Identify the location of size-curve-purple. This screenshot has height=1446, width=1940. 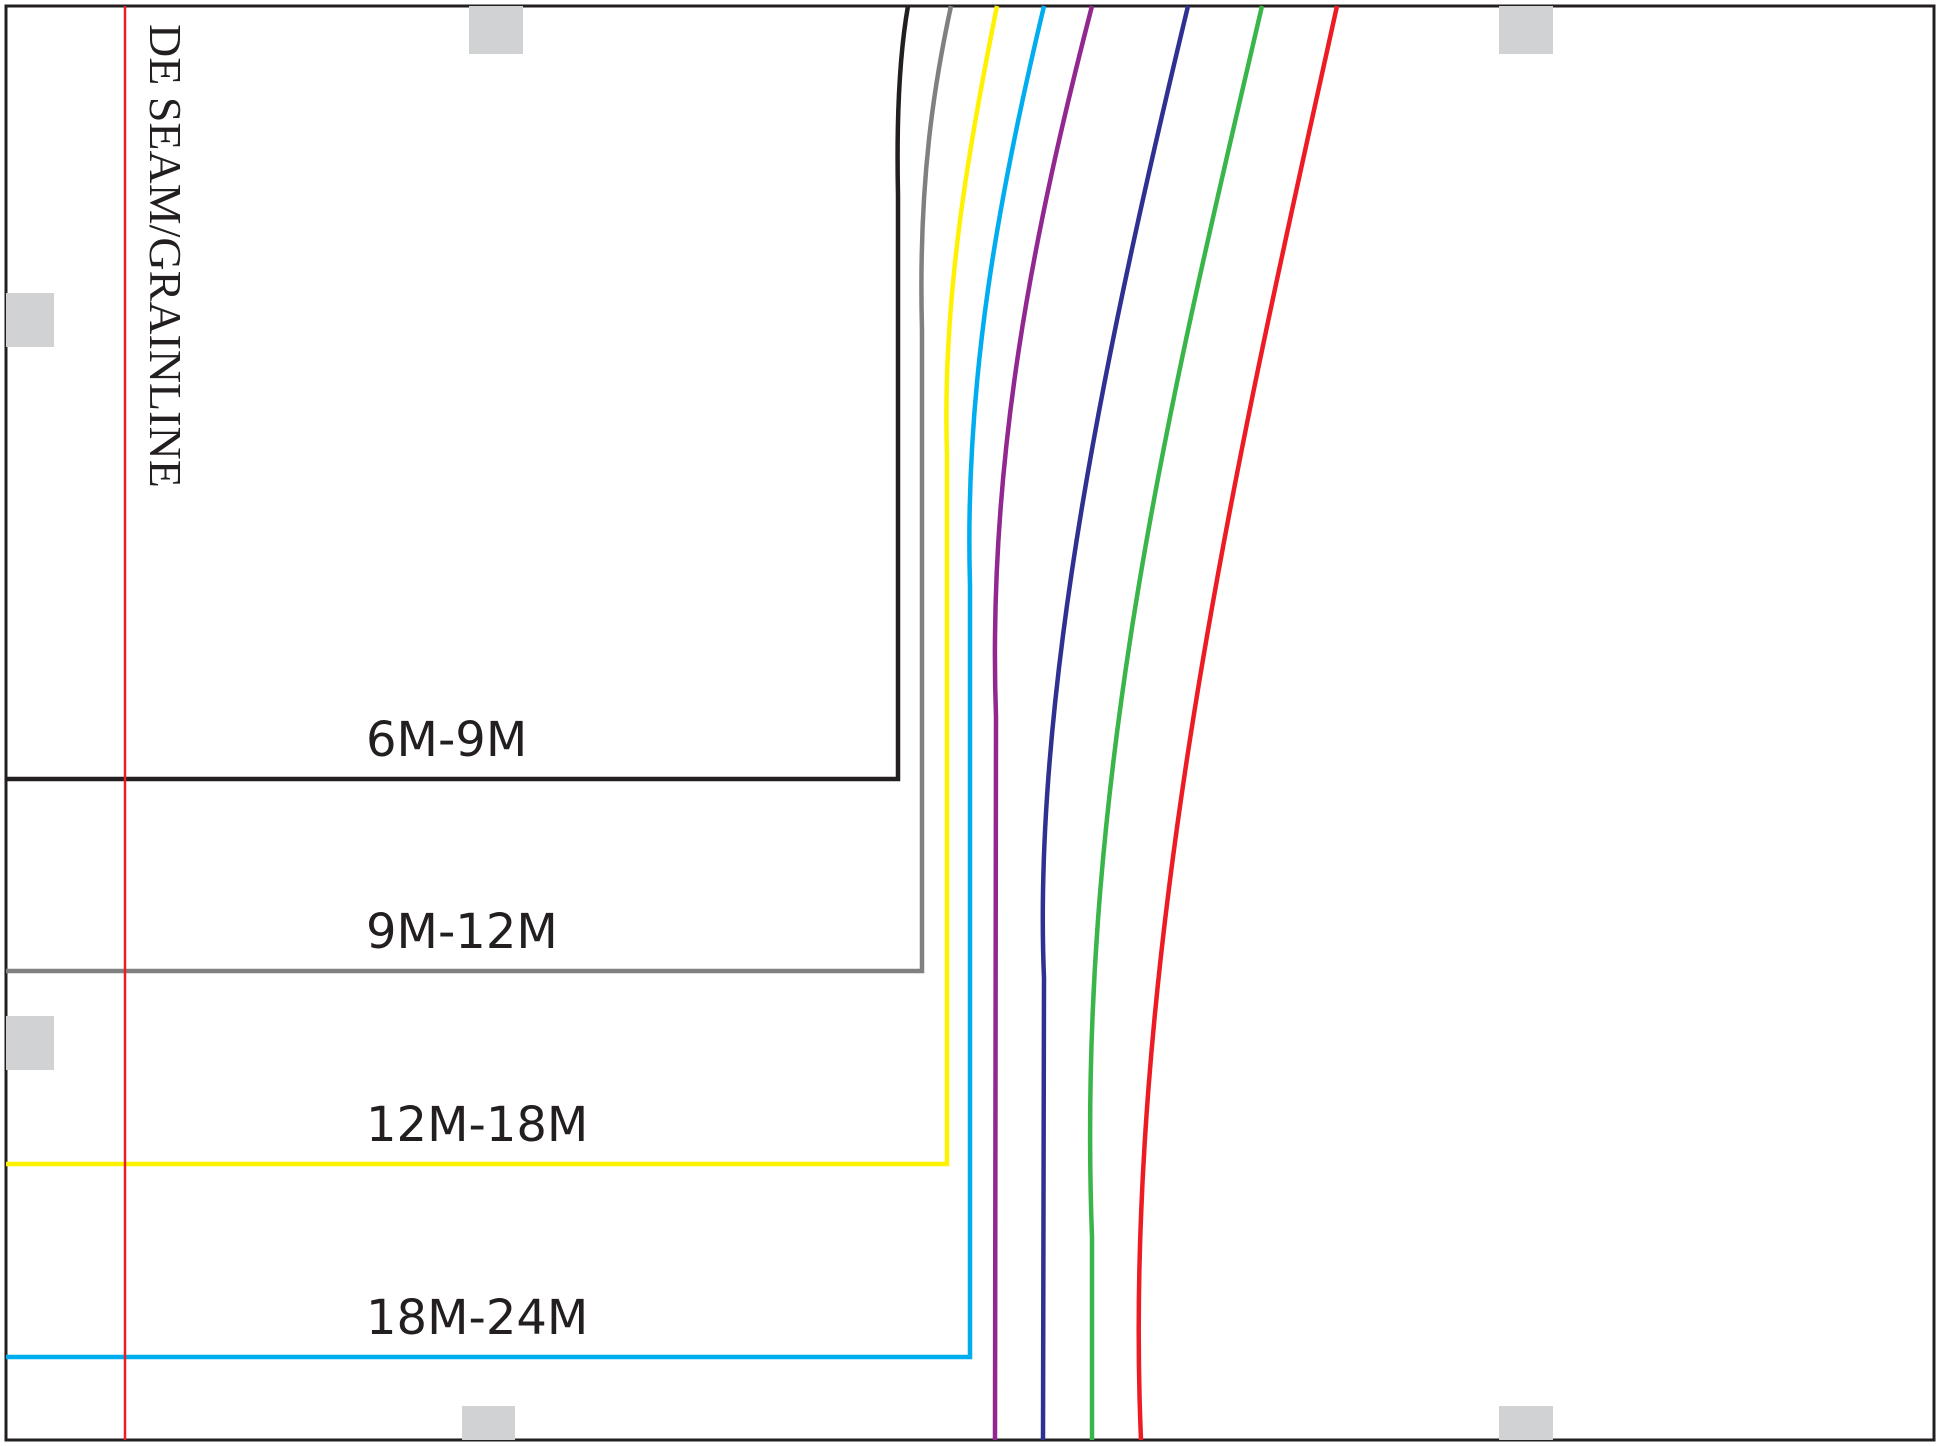
(1043, 723).